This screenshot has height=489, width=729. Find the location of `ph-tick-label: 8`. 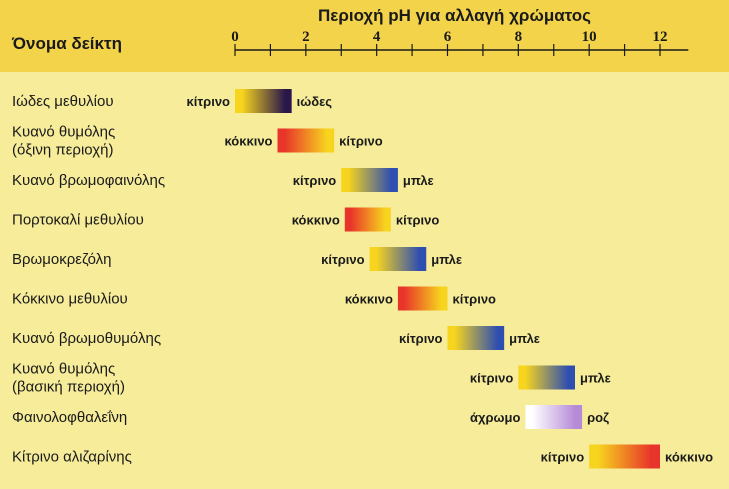

ph-tick-label: 8 is located at coordinates (519, 37).